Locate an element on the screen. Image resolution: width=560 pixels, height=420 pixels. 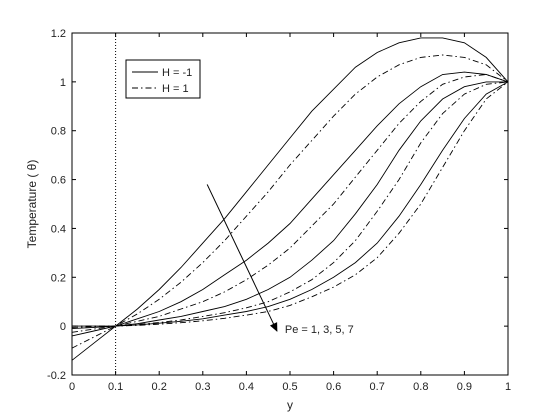
y-tick-label: 0.2 is located at coordinates (58, 278).